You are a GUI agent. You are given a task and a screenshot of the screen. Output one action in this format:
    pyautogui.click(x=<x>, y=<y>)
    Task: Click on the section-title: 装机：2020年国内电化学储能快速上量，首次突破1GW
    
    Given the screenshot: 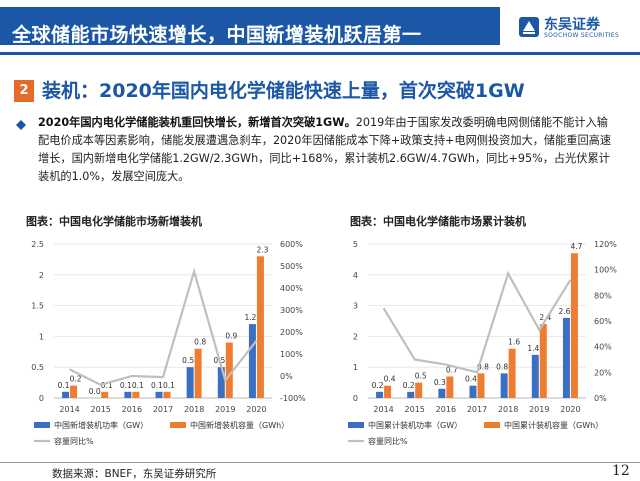 What is the action you would take?
    pyautogui.click(x=283, y=91)
    